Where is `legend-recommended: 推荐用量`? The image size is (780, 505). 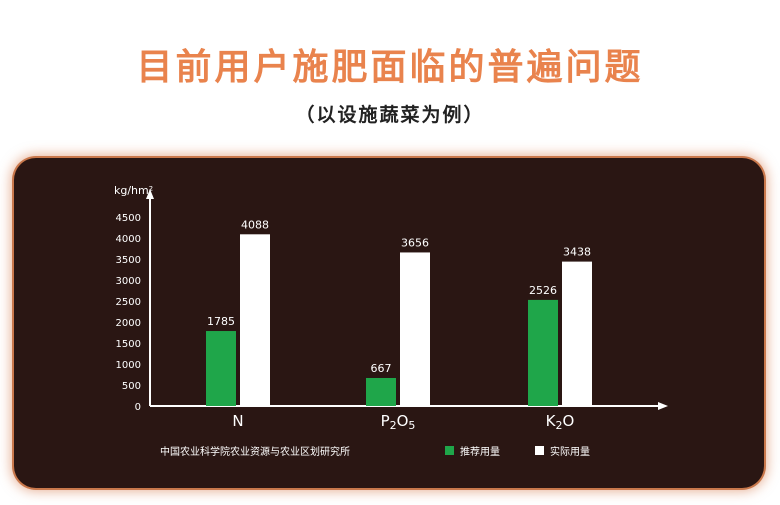 legend-recommended: 推荐用量 is located at coordinates (472, 450).